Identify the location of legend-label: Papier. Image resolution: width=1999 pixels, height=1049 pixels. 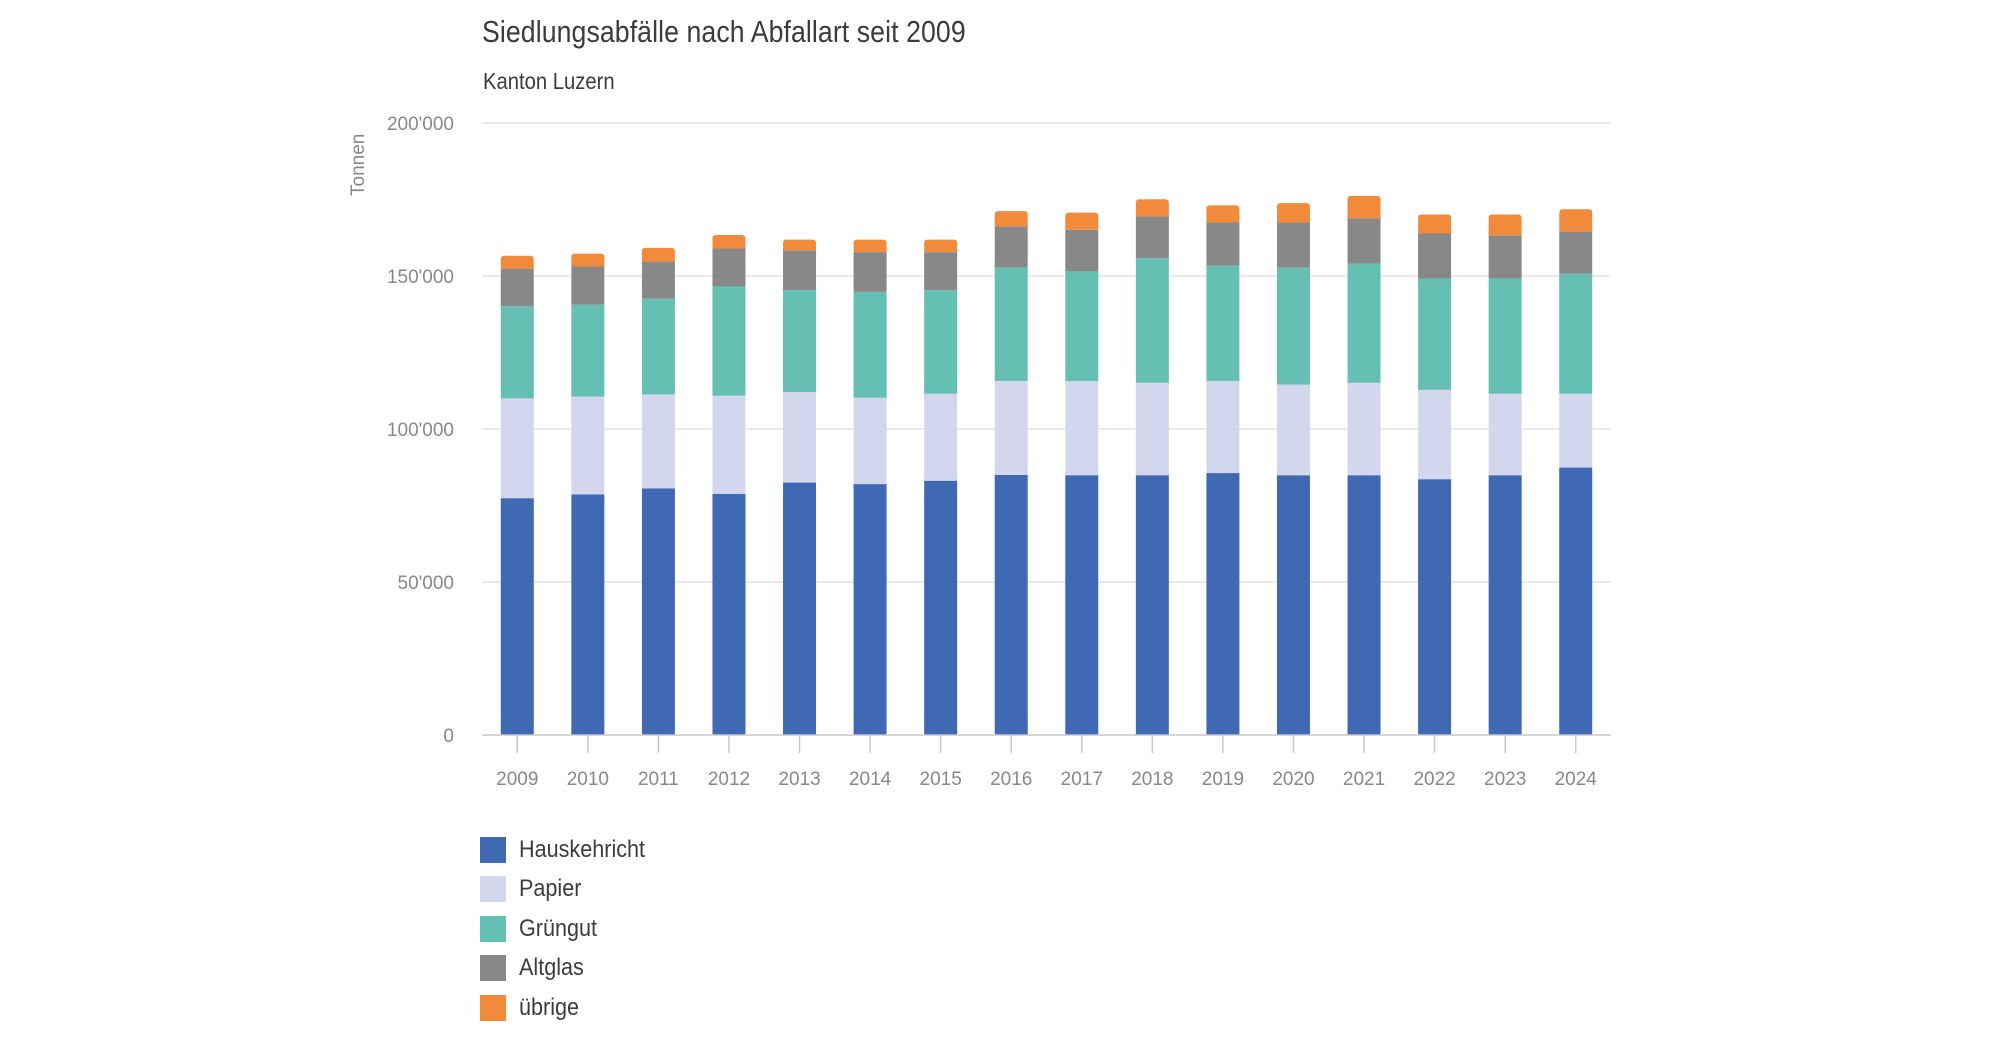
(550, 889).